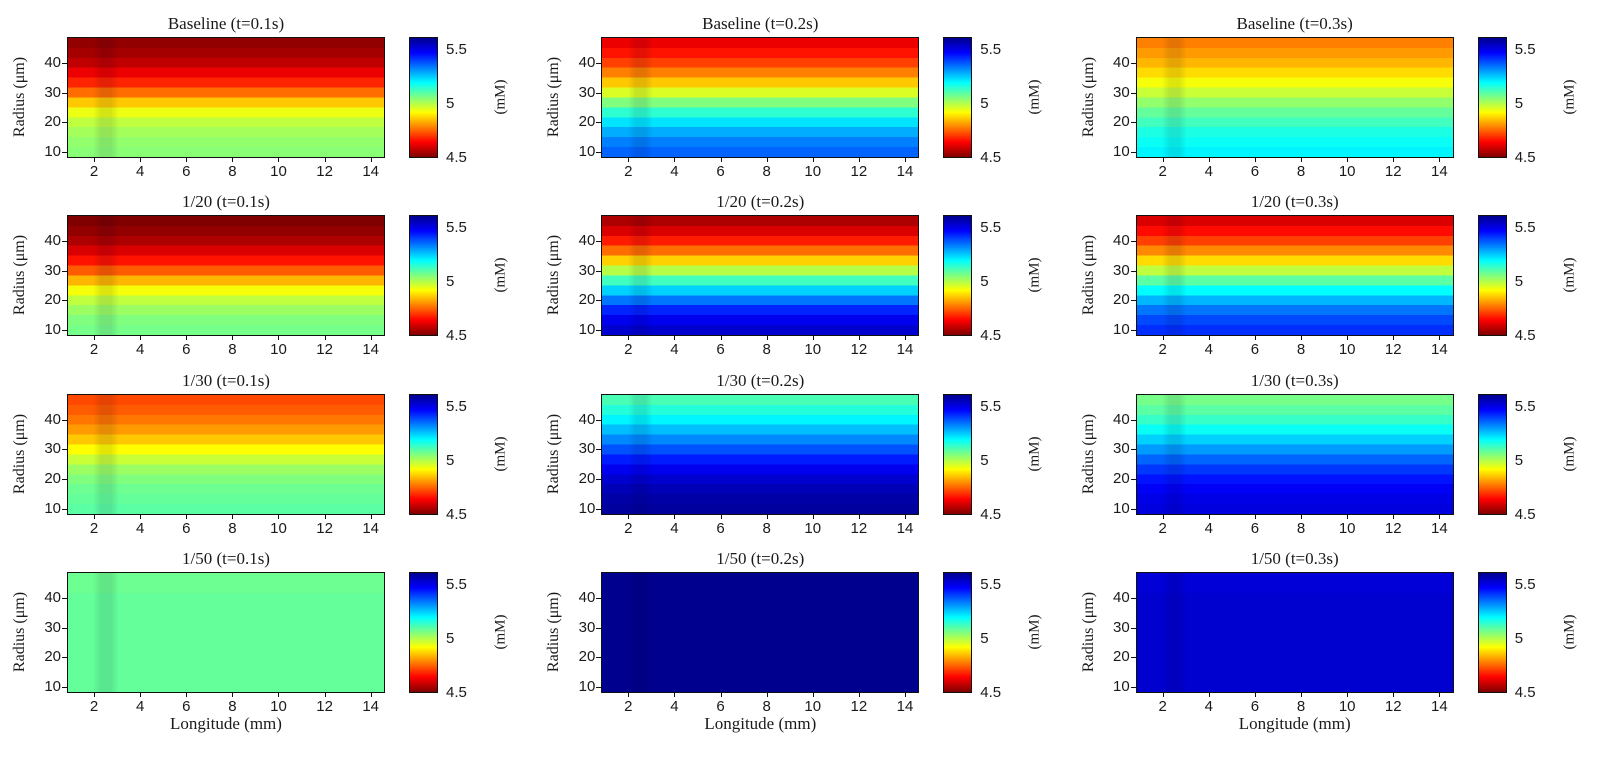 The height and width of the screenshot is (763, 1603). I want to click on x-tick-label: 12, so click(859, 706).